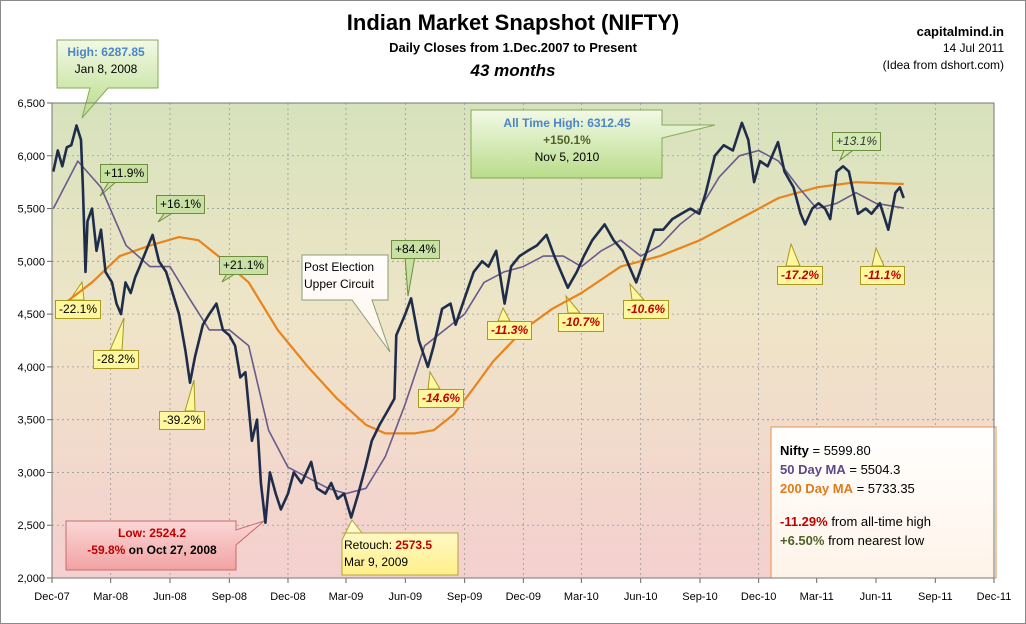  What do you see at coordinates (441, 398) in the screenshot?
I see `tag-neg-14-6: -14.6%` at bounding box center [441, 398].